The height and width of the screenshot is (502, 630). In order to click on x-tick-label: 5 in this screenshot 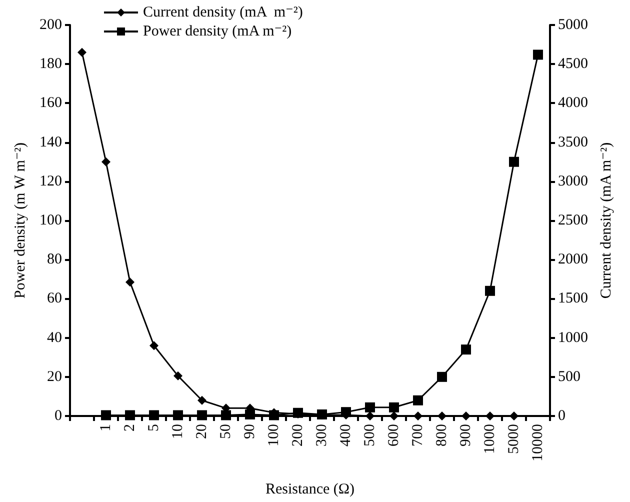, I will do `click(154, 428)`.